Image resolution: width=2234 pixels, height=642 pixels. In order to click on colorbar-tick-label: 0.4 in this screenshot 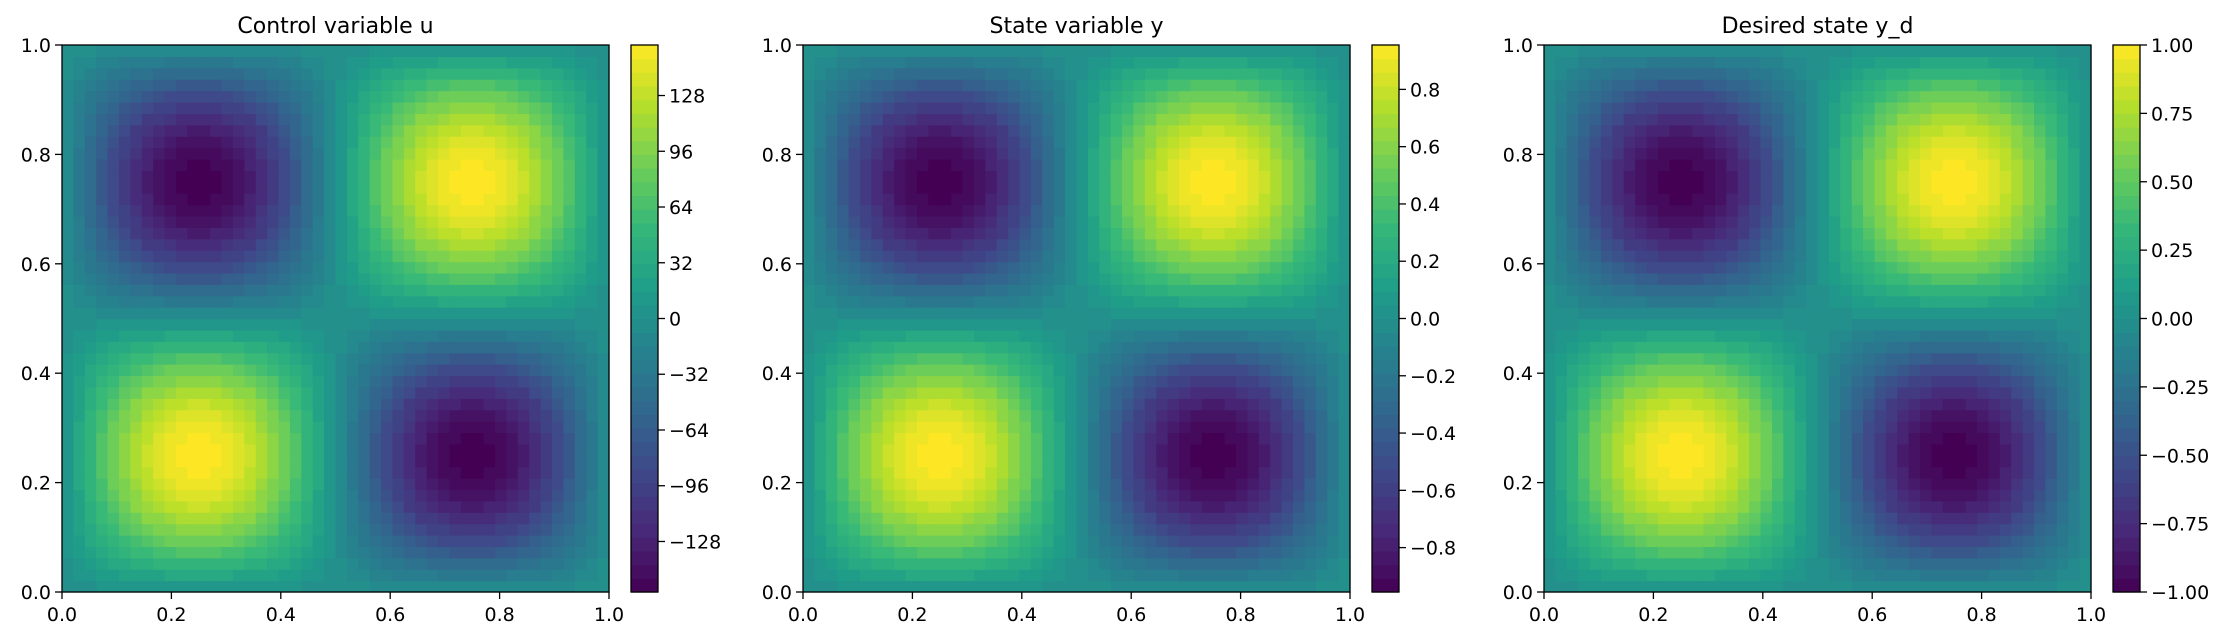, I will do `click(1425, 205)`.